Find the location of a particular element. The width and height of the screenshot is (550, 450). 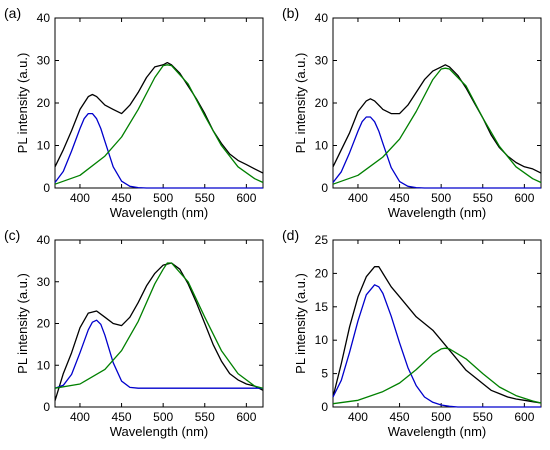

y-tick-label: 5 is located at coordinates (324, 374).